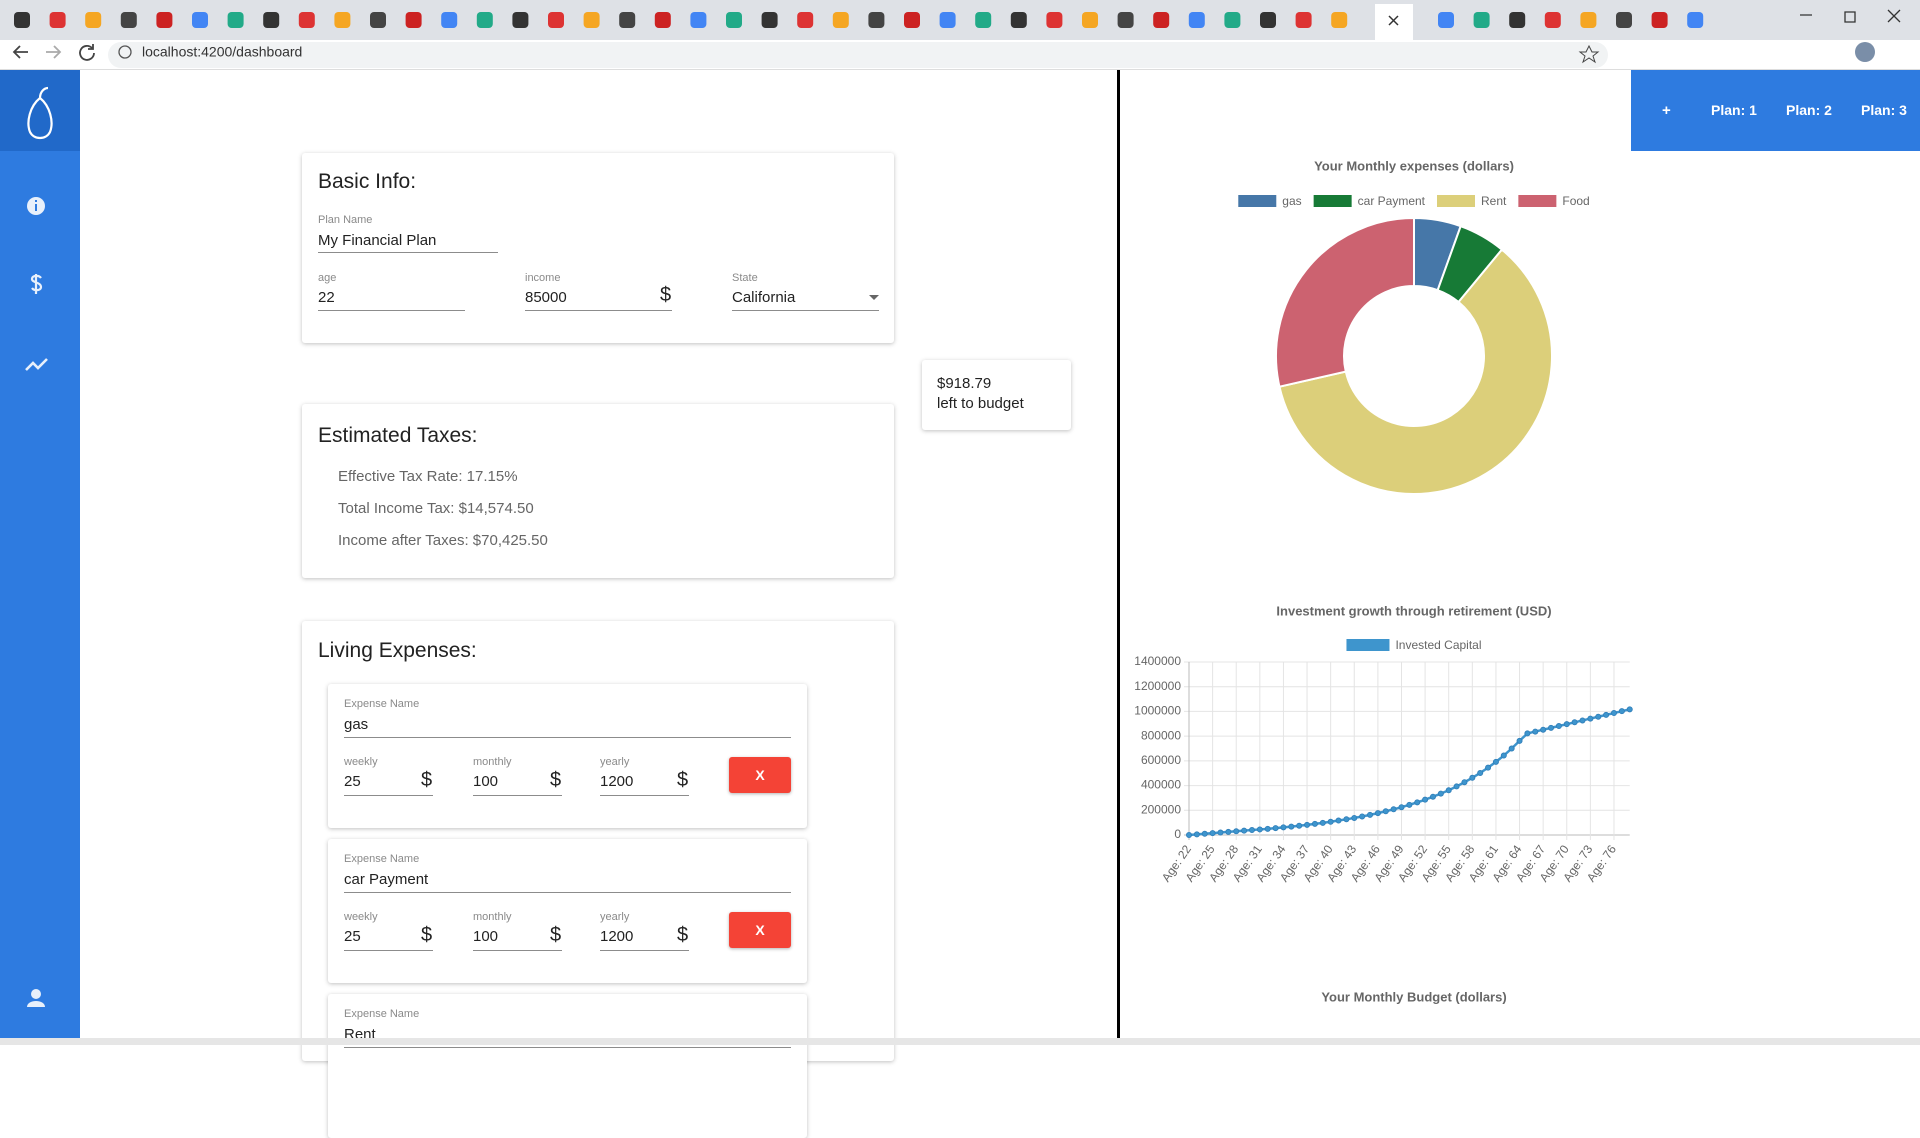 Image resolution: width=1920 pixels, height=1138 pixels. Describe the element at coordinates (960, 1041) in the screenshot. I see `scrollbar` at that location.